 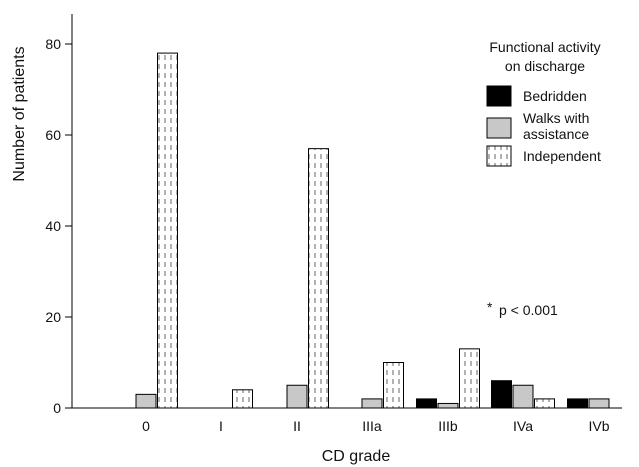 What do you see at coordinates (528, 310) in the screenshot?
I see `significance-annotation: p < 0.001` at bounding box center [528, 310].